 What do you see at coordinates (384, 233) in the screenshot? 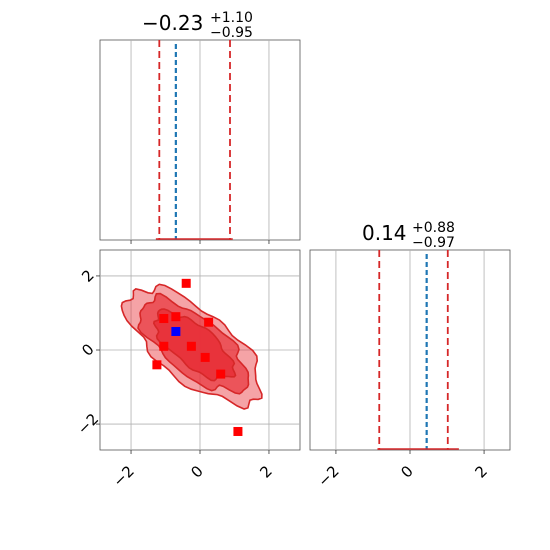
I see `title-param2: 0.14` at bounding box center [384, 233].